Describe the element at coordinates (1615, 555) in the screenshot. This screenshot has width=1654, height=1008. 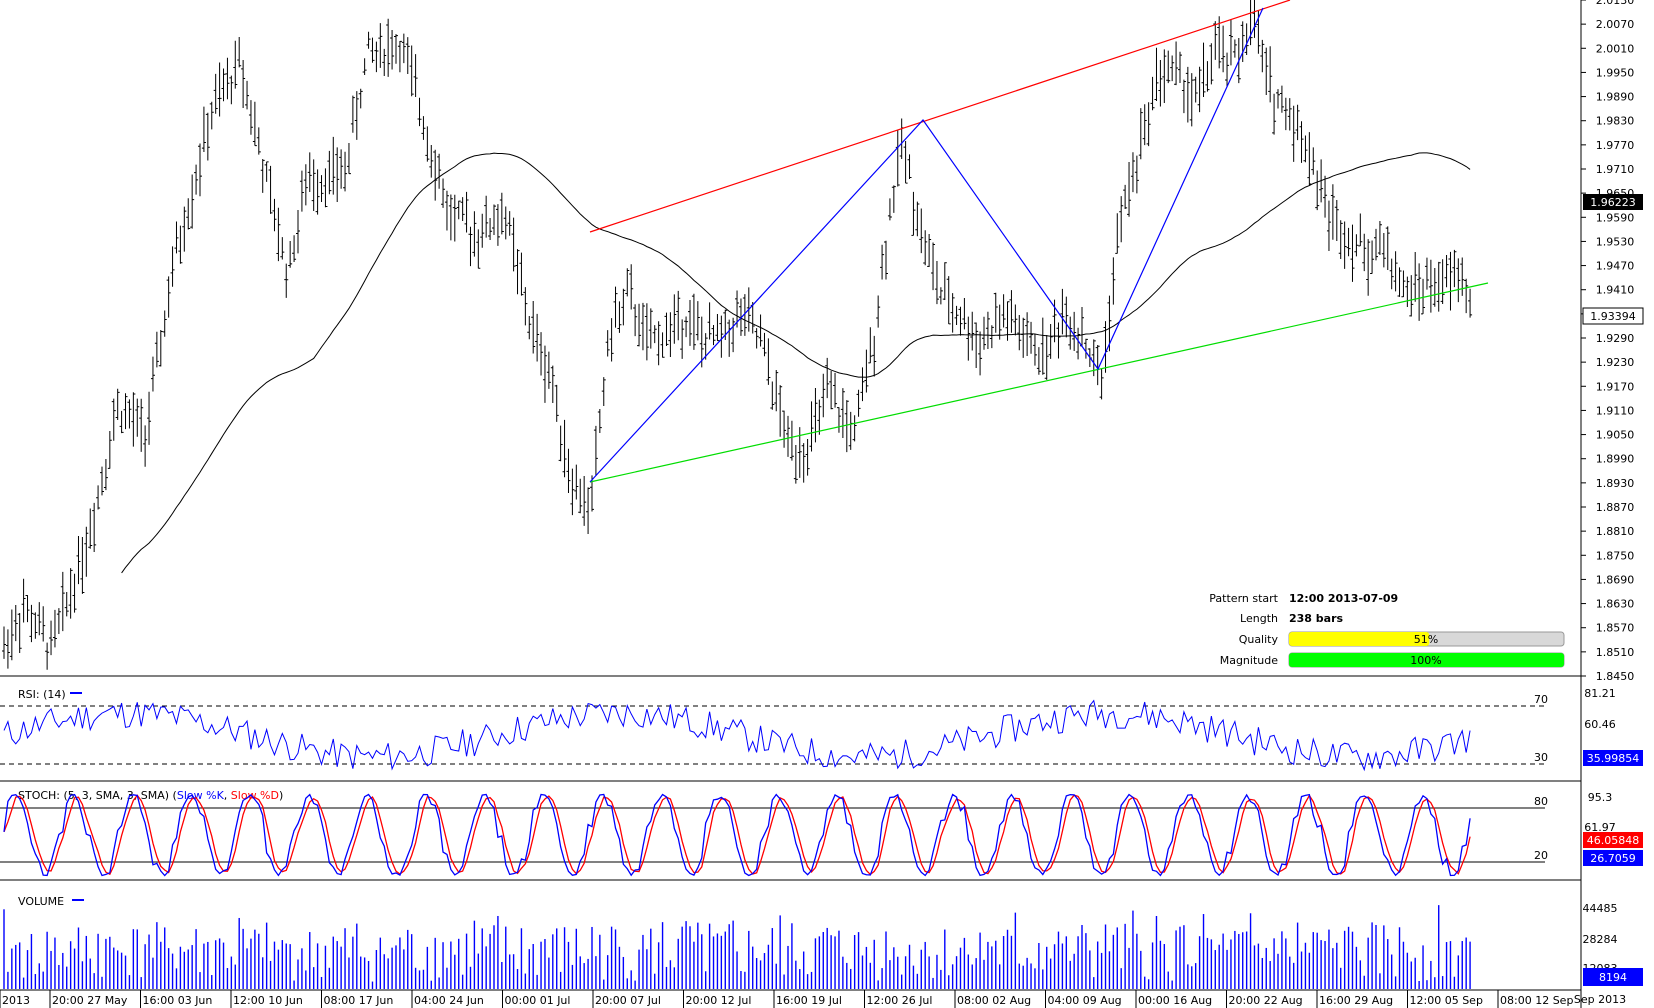
I see `price-tick-label: 1.8750` at that location.